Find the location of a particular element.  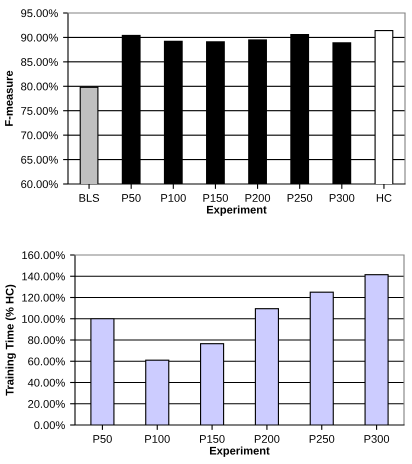

y-tick-label: 20.00% is located at coordinates (46, 404).